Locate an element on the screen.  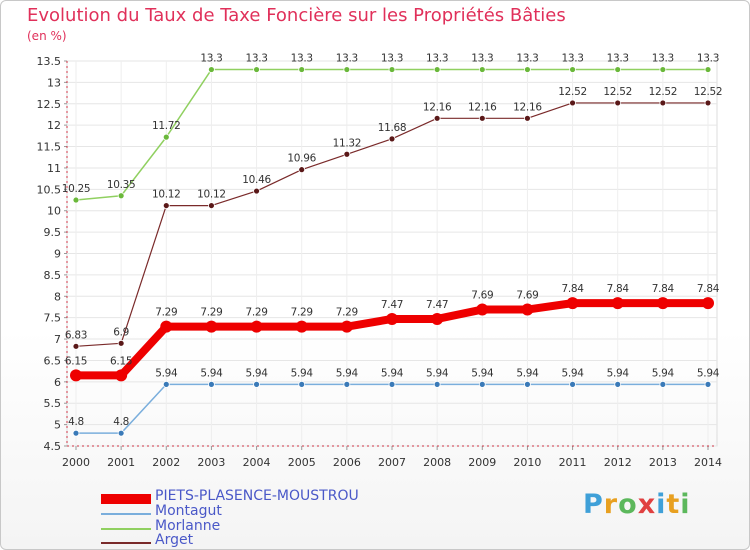
data-label: 10.96 is located at coordinates (301, 159).